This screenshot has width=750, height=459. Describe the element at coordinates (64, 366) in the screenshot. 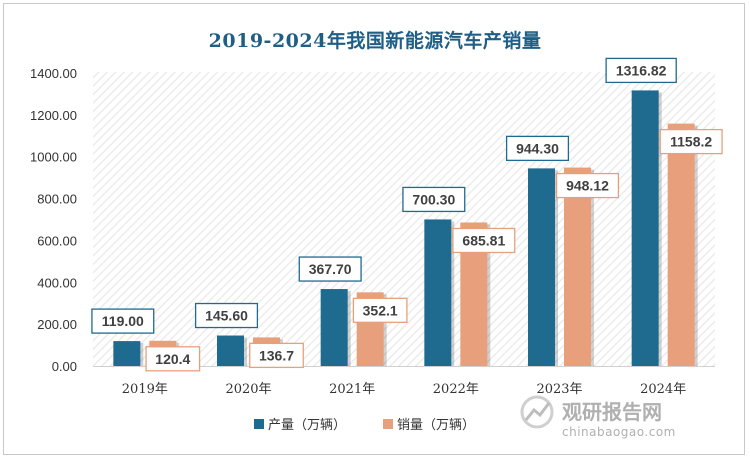

I see `y-tick-label: 0.00` at that location.